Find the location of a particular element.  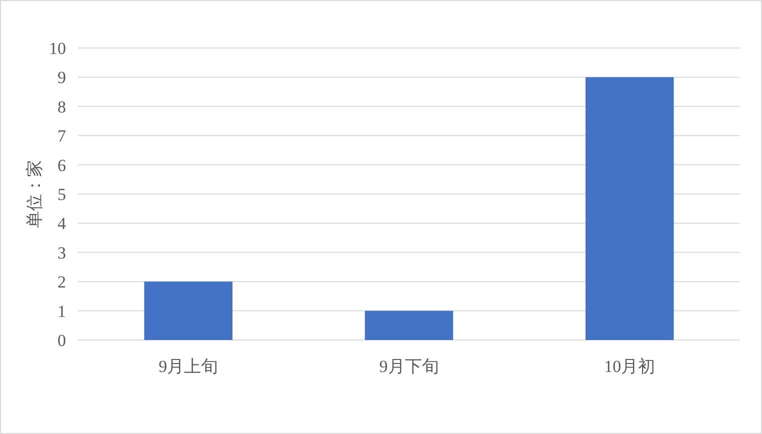

y-tick-label: 10 is located at coordinates (57, 48).